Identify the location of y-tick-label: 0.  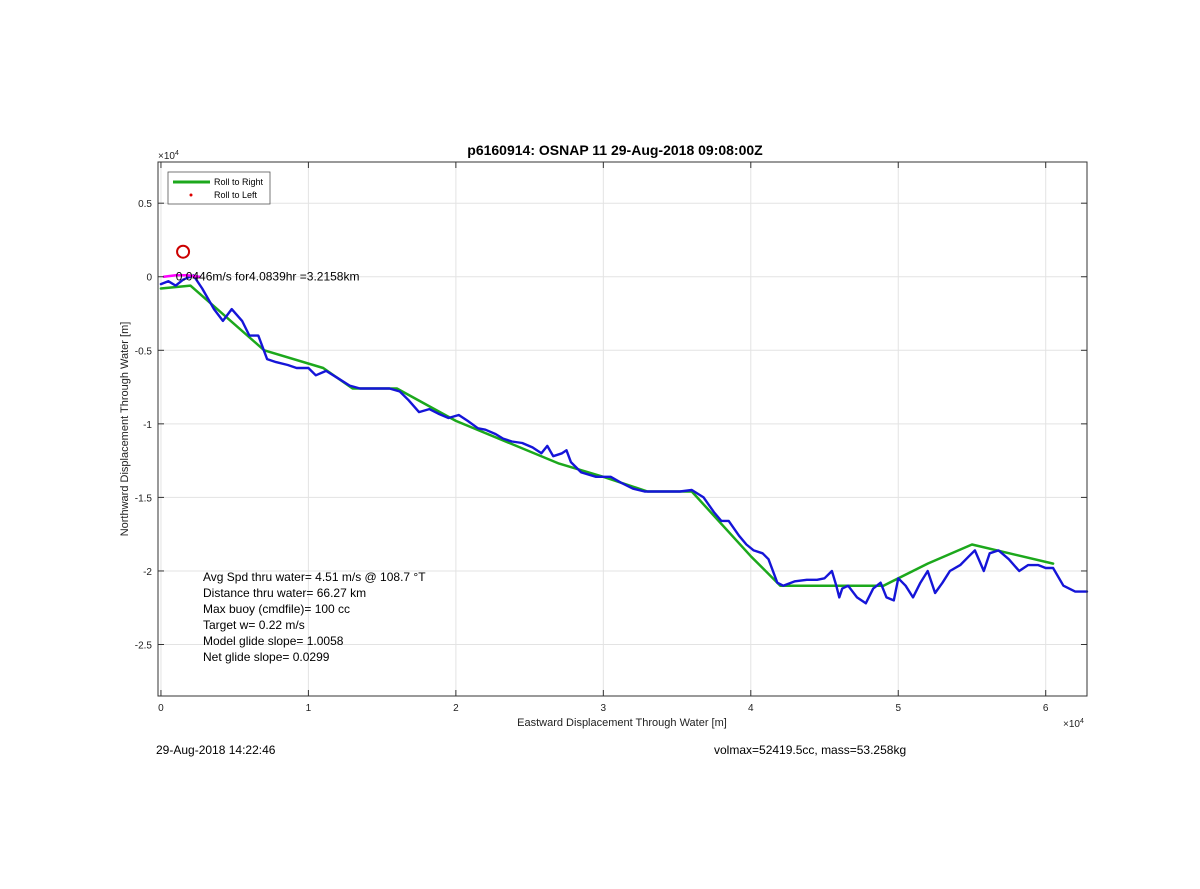
(149, 278).